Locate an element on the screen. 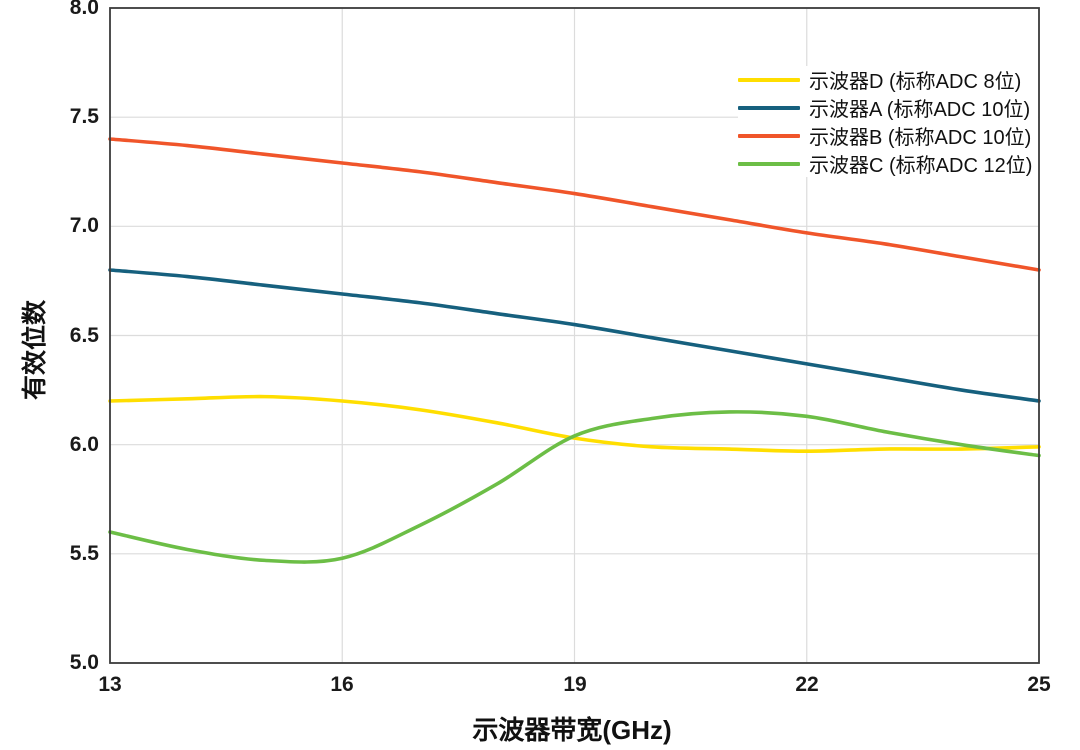  x-axis-title: 示波器带宽(GHz) is located at coordinates (572, 730).